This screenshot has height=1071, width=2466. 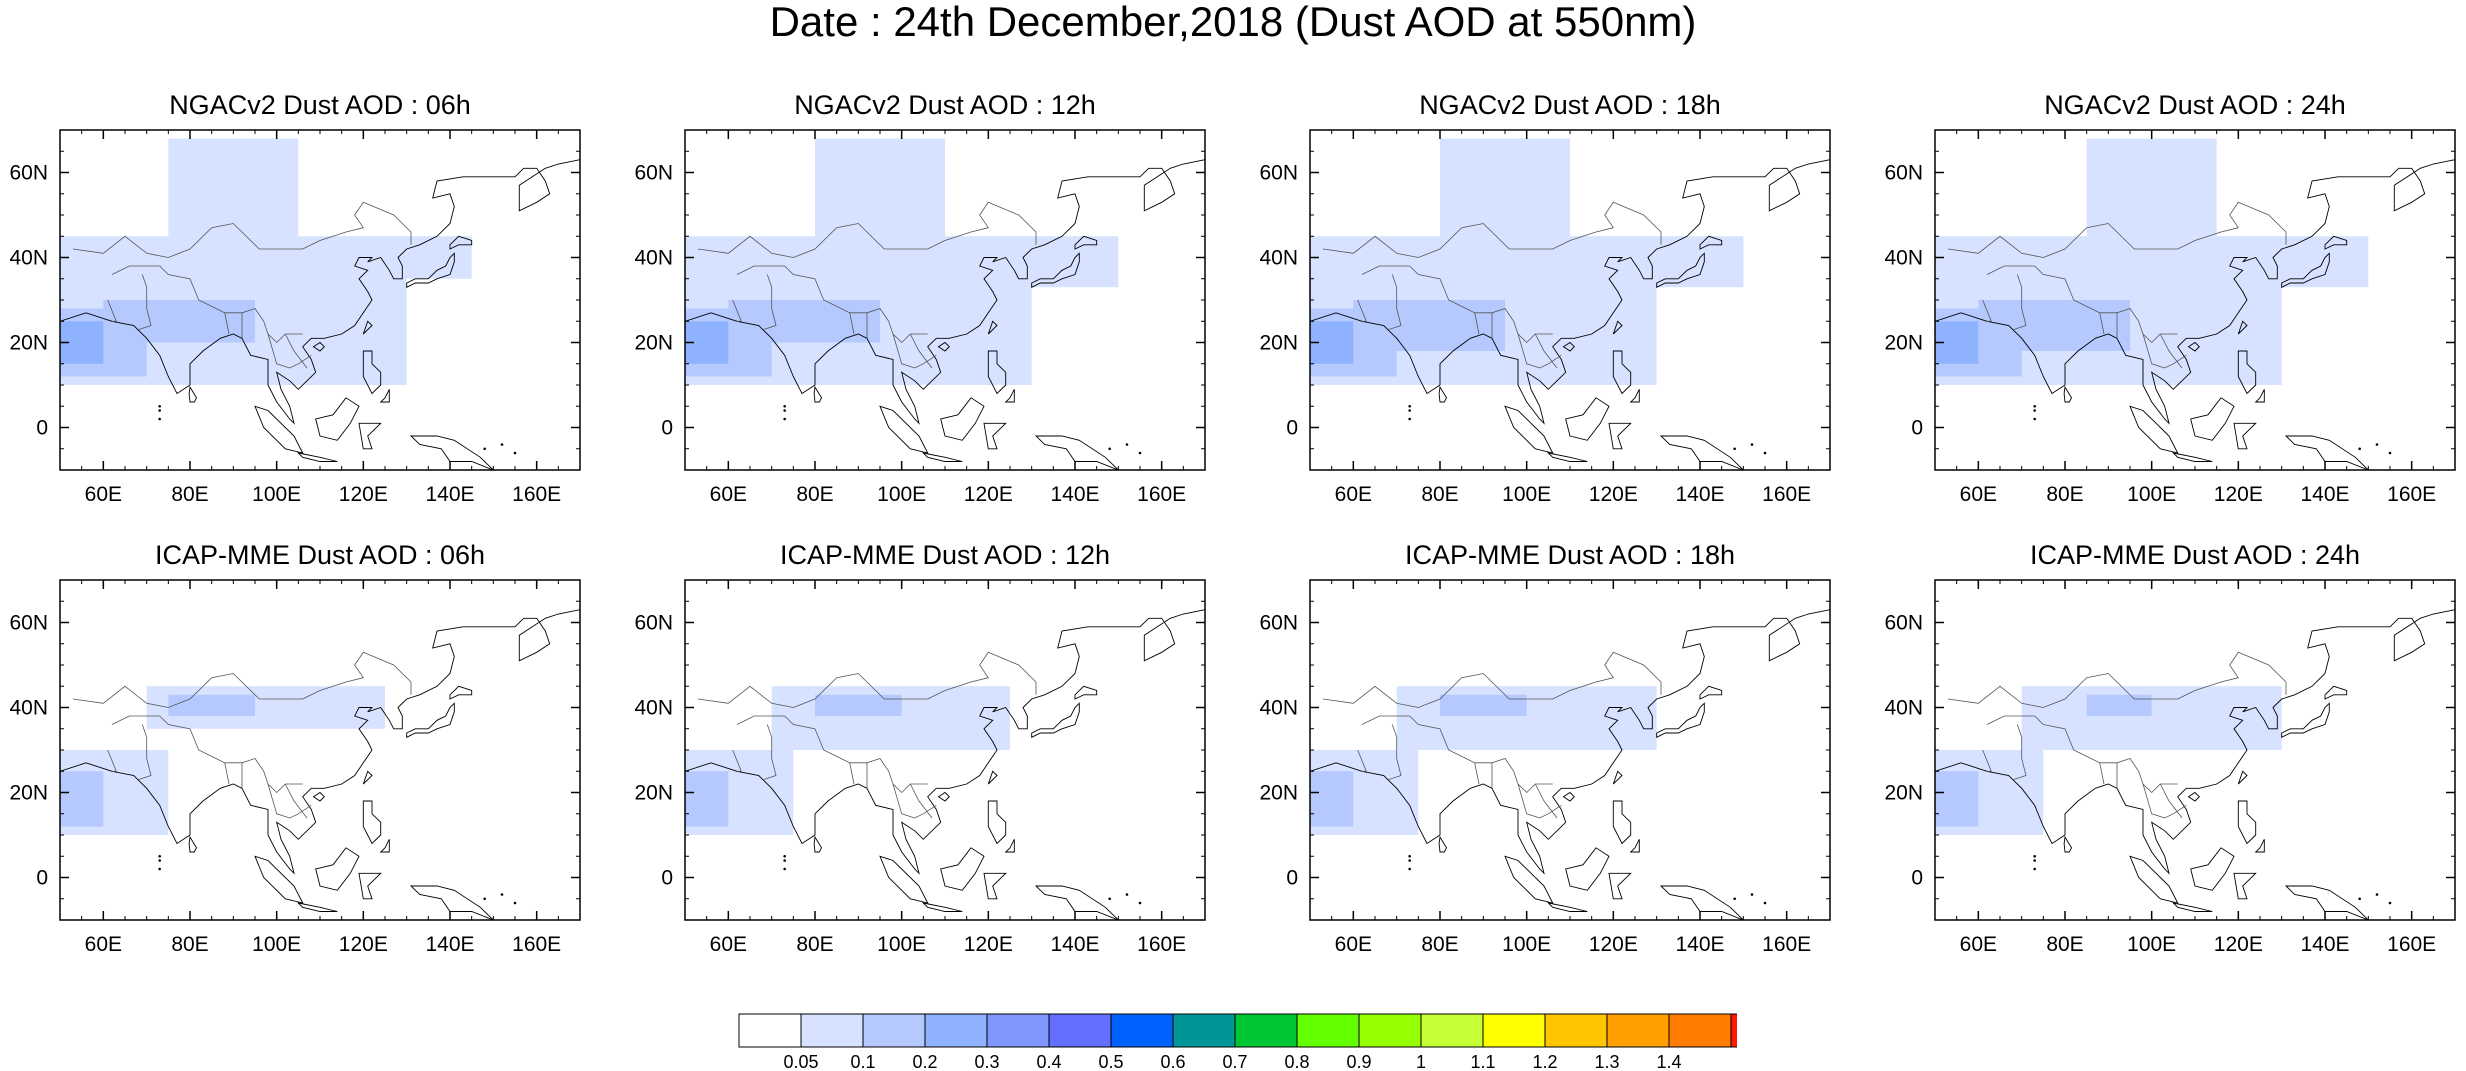 I want to click on colorbar-label: 0.5, so click(x=1110, y=1061).